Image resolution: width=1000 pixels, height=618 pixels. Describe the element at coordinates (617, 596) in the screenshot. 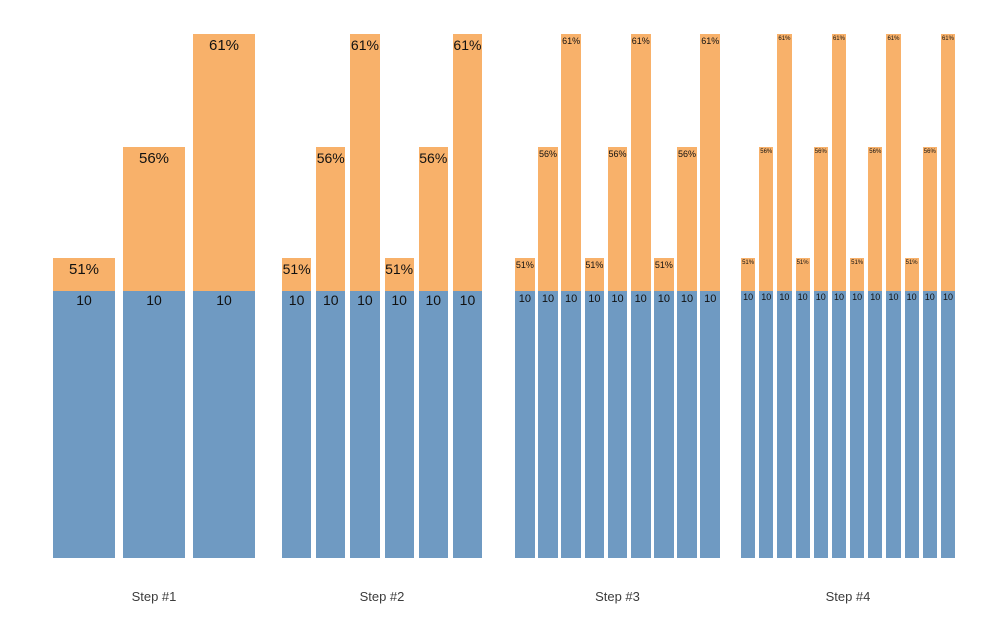

I see `group-label: Step #3` at that location.